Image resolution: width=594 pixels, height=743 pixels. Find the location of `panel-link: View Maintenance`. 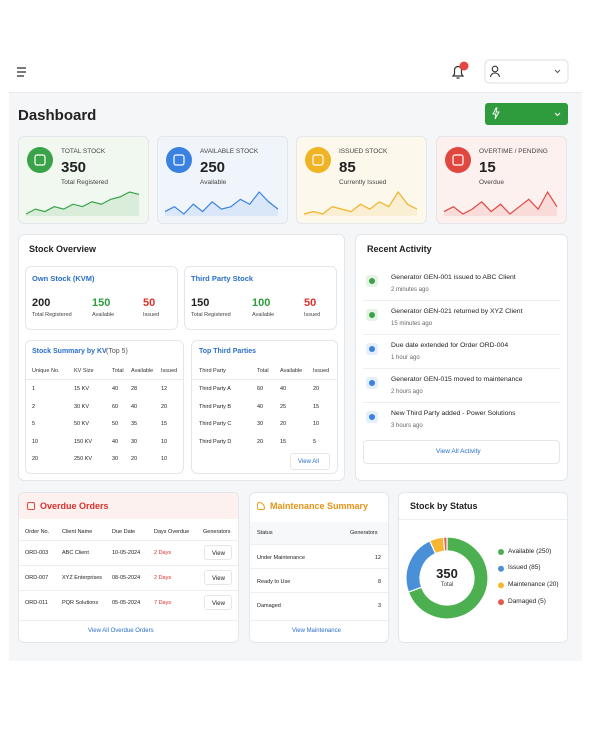

panel-link: View Maintenance is located at coordinates (316, 631).